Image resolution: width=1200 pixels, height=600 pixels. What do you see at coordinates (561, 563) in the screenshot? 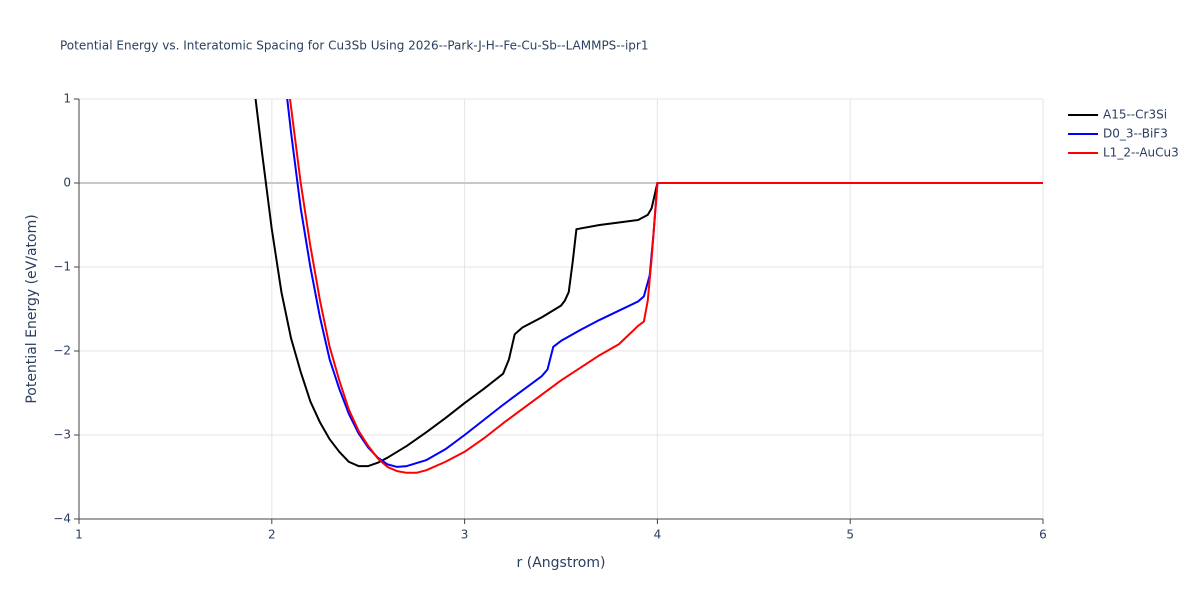
I see `x-axis-title: r (Angstrom)` at bounding box center [561, 563].